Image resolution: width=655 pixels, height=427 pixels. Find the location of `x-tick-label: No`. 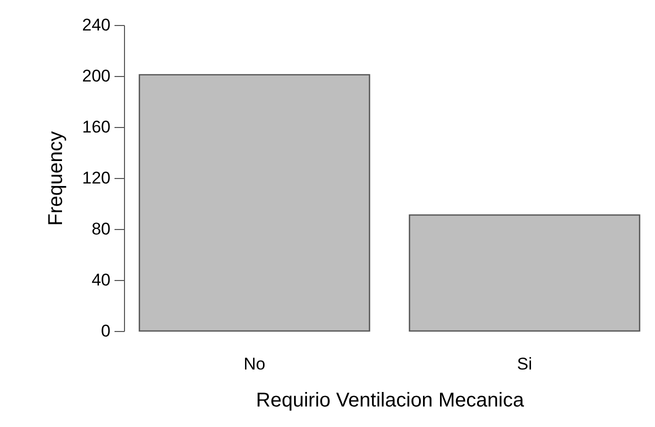

x-tick-label: No is located at coordinates (255, 364).